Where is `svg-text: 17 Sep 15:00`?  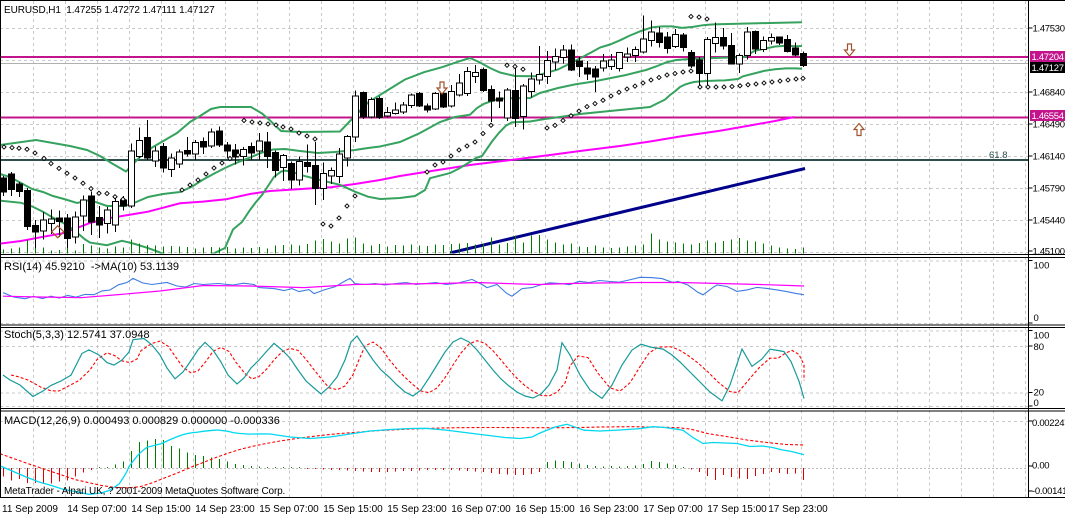 svg-text: 17 Sep 15:00 is located at coordinates (737, 509).